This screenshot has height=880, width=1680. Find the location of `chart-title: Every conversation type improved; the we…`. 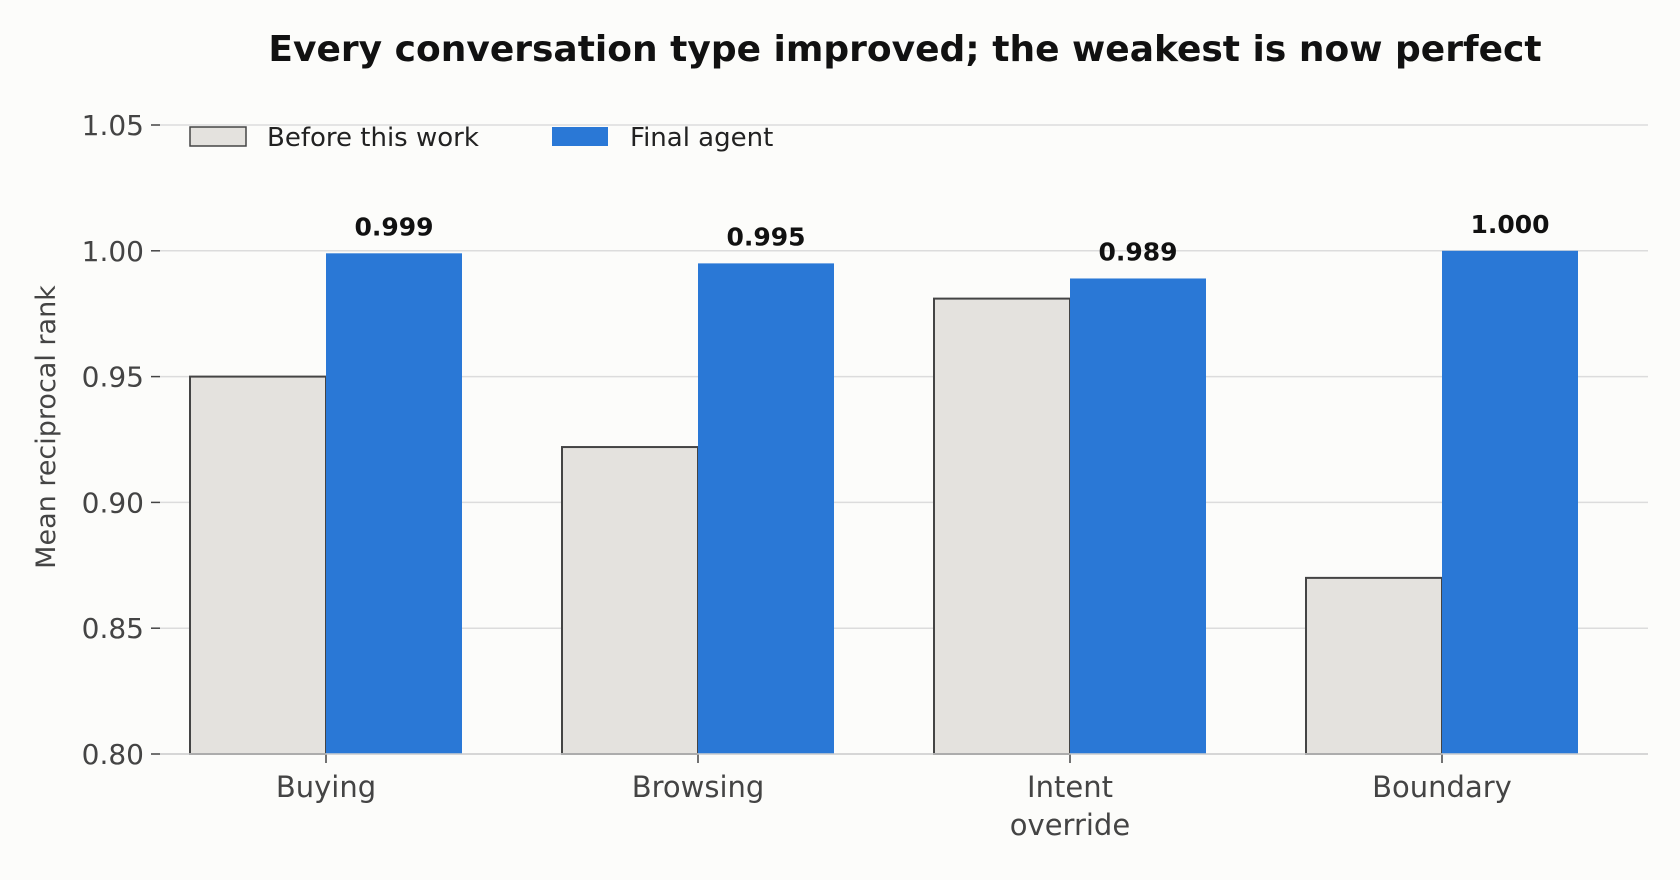

chart-title: Every conversation type improved; the we… is located at coordinates (904, 49).